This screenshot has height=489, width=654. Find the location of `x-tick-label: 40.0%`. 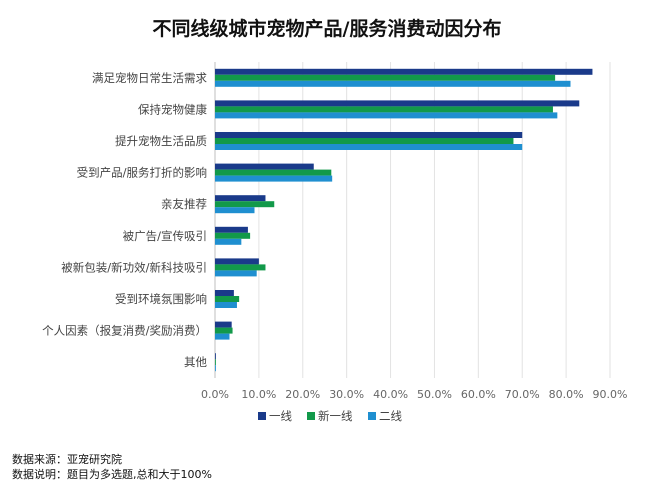

x-tick-label: 40.0% is located at coordinates (390, 394).